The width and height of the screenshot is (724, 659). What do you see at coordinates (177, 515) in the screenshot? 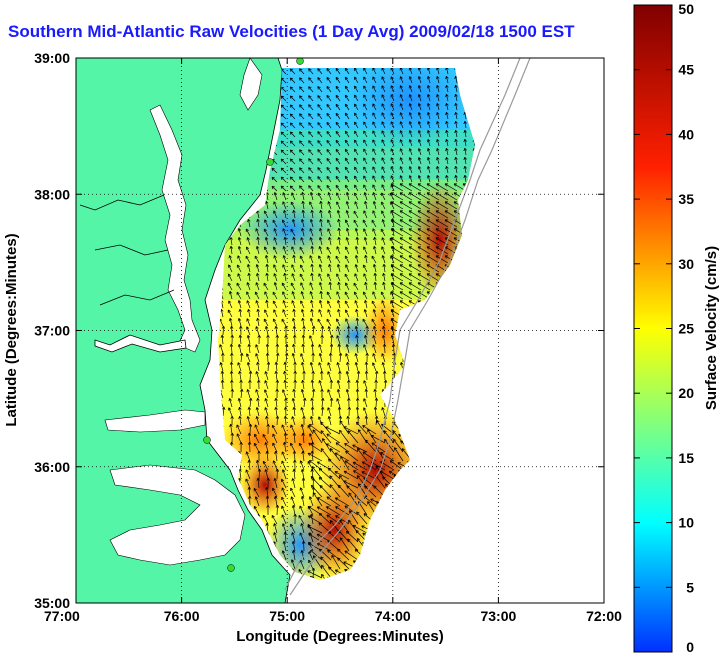
I see `pamlico-sound` at bounding box center [177, 515].